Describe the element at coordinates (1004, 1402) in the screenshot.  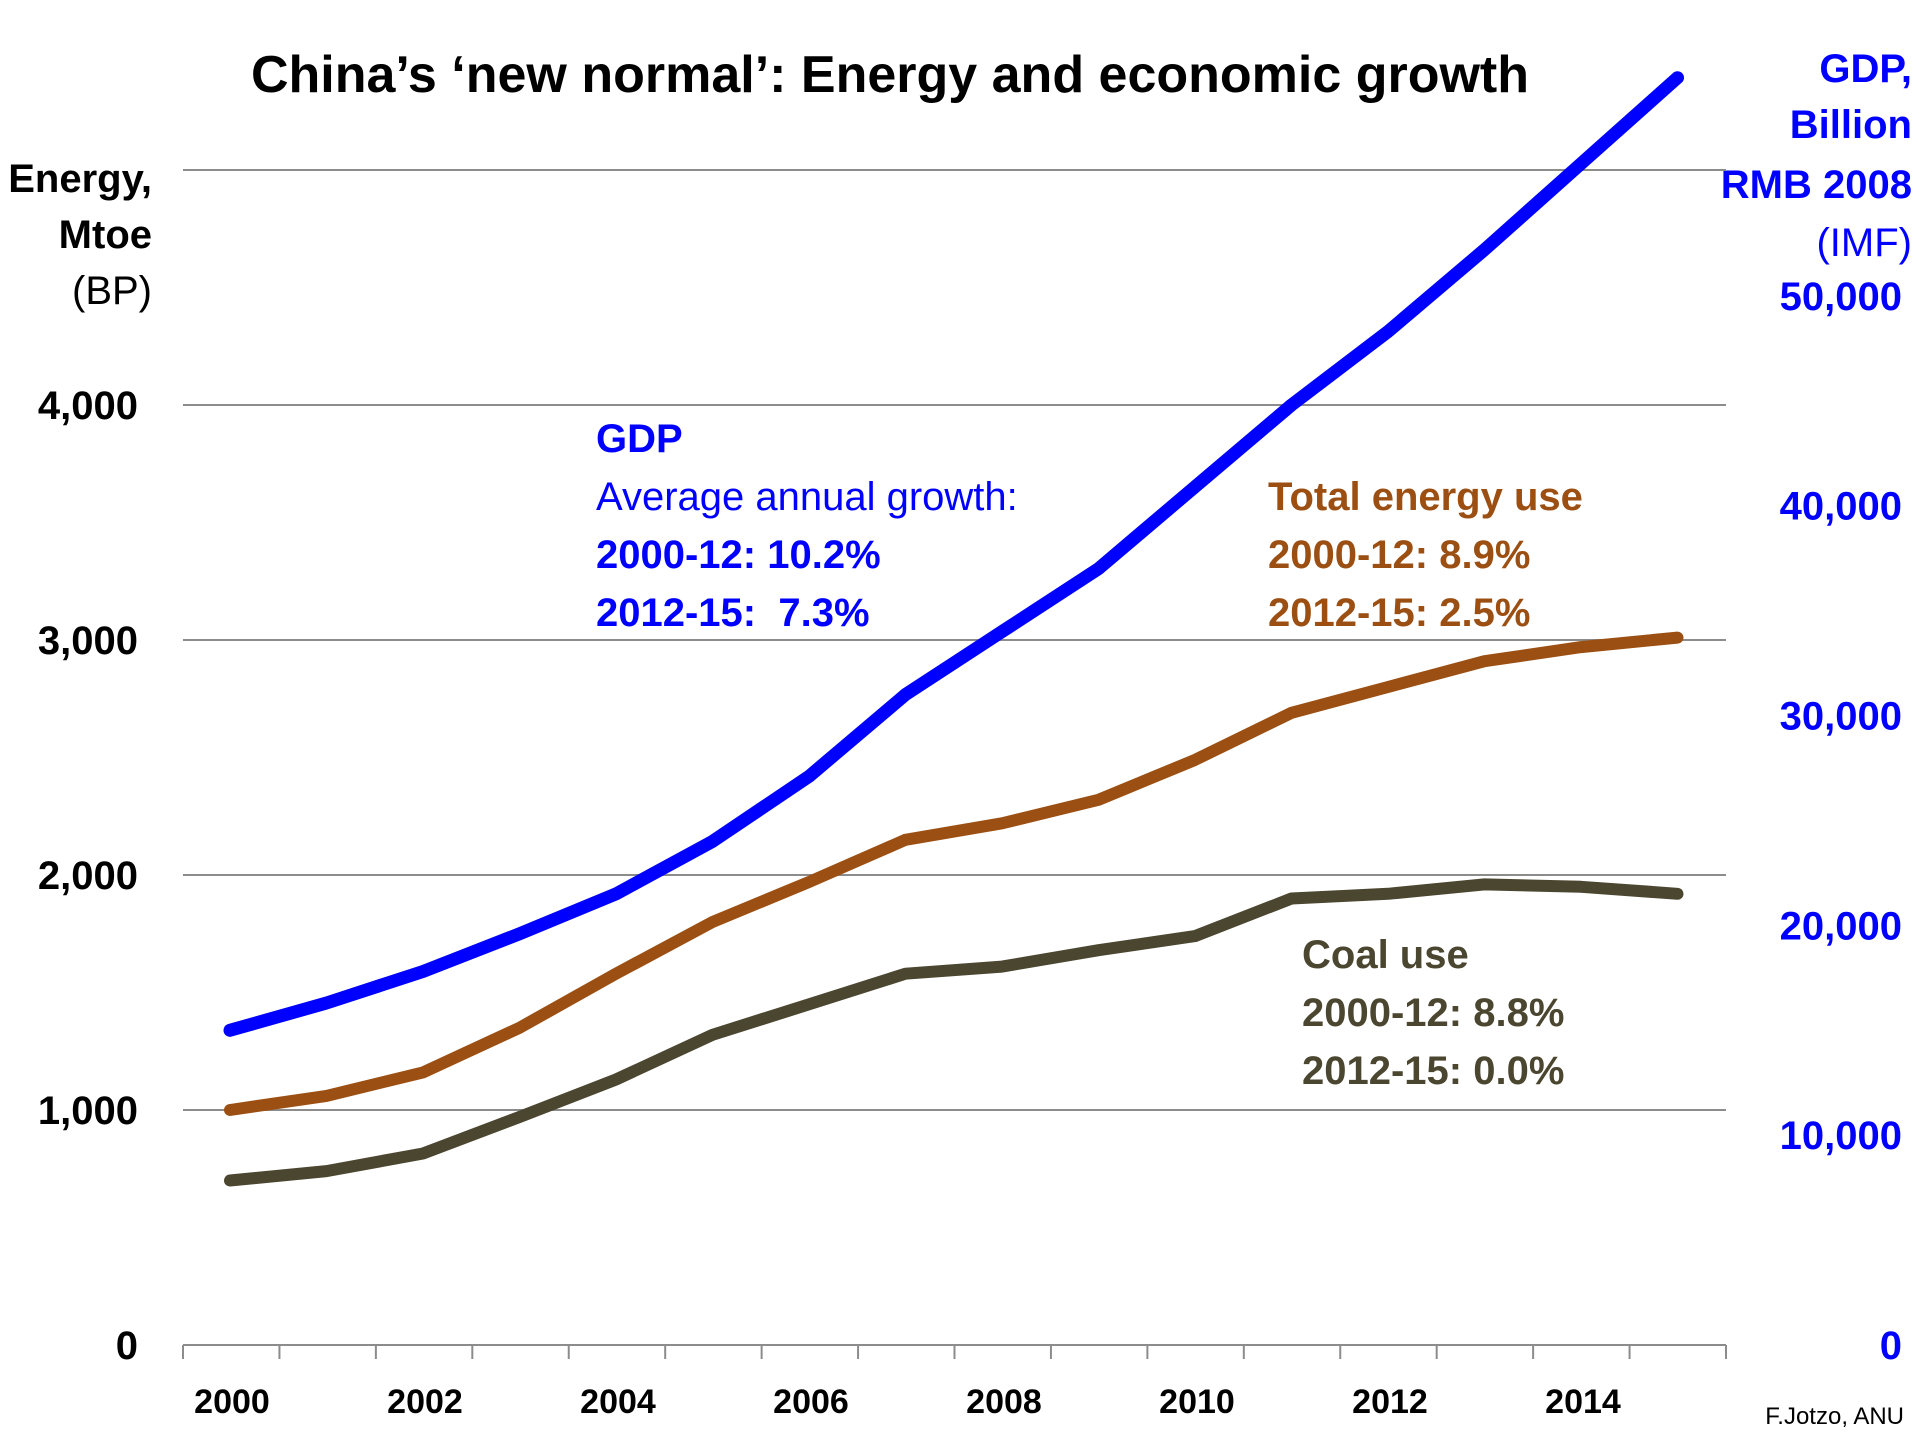
I see `x-tick-label: 2008` at that location.